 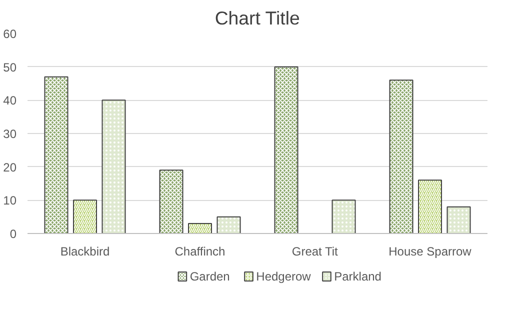 What do you see at coordinates (284, 277) in the screenshot?
I see `legend-label: Hedgerow` at bounding box center [284, 277].